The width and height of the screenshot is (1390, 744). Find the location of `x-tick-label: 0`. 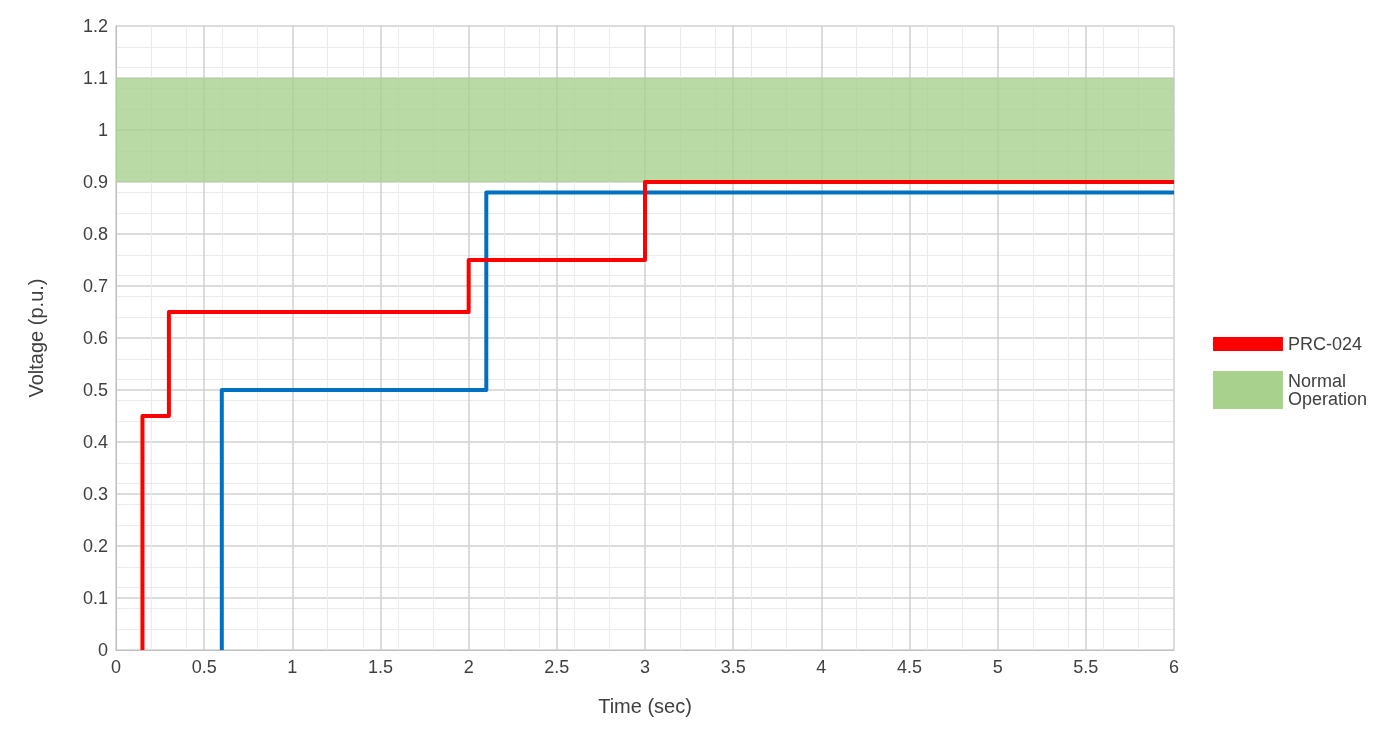

x-tick-label: 0 is located at coordinates (116, 667).